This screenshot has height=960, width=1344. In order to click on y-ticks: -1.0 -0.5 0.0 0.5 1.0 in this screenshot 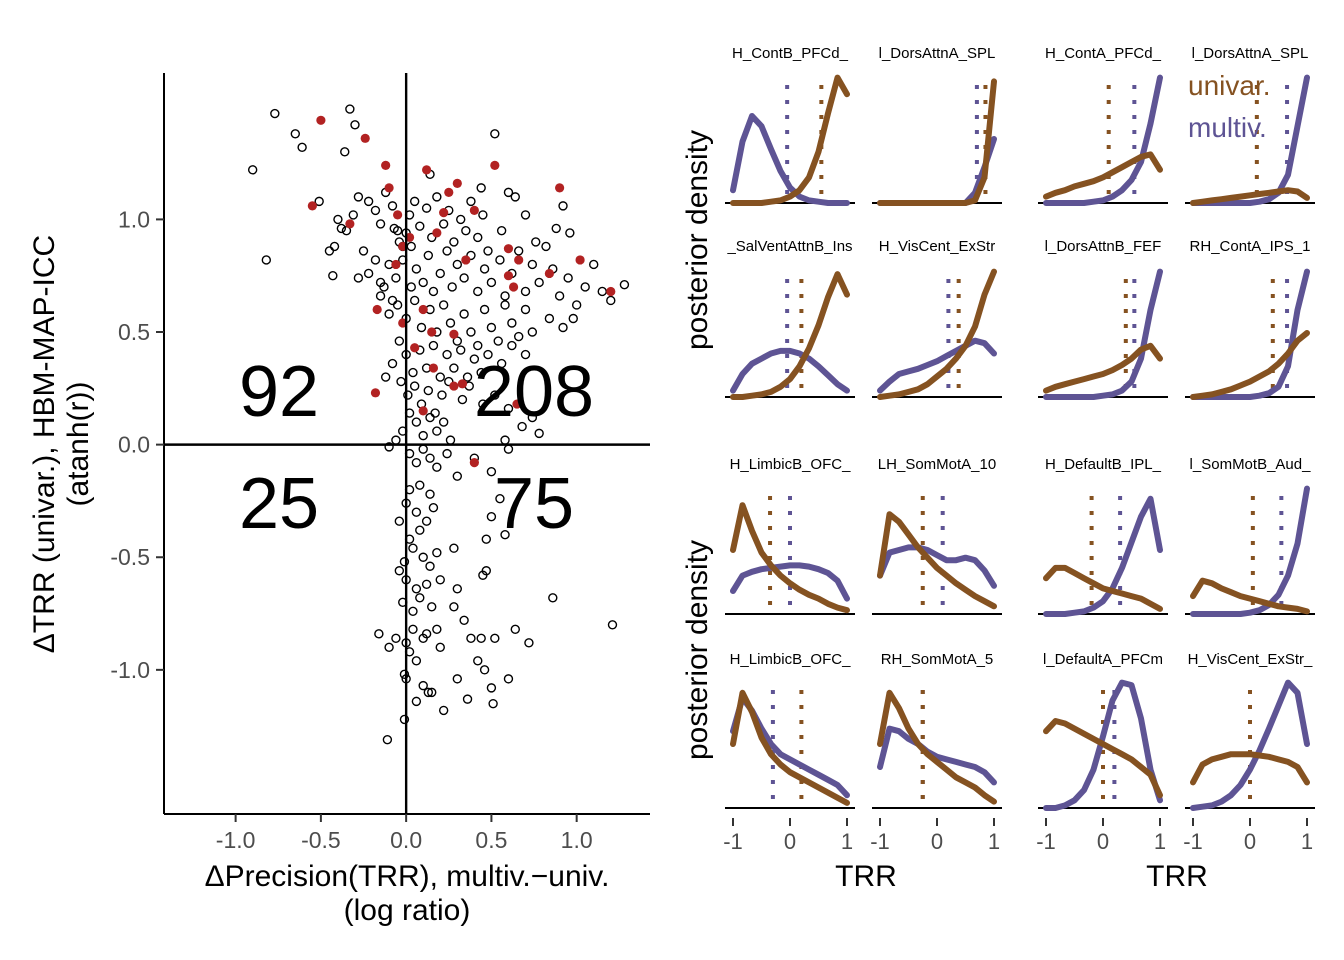, I will do `click(137, 444)`.